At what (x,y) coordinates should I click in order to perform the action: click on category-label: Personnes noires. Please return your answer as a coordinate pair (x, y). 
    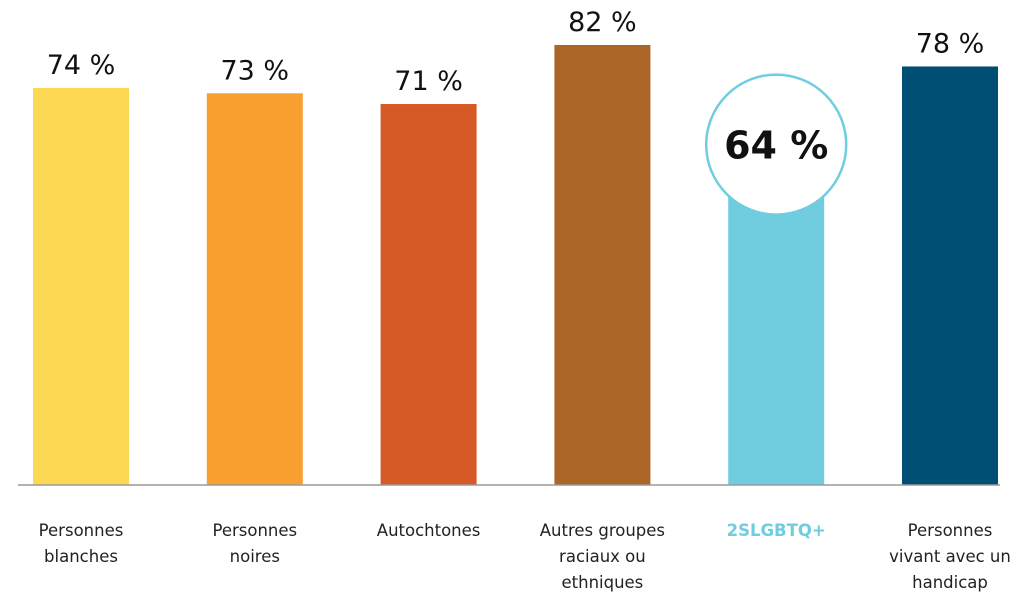
    Looking at the image, I should click on (255, 543).